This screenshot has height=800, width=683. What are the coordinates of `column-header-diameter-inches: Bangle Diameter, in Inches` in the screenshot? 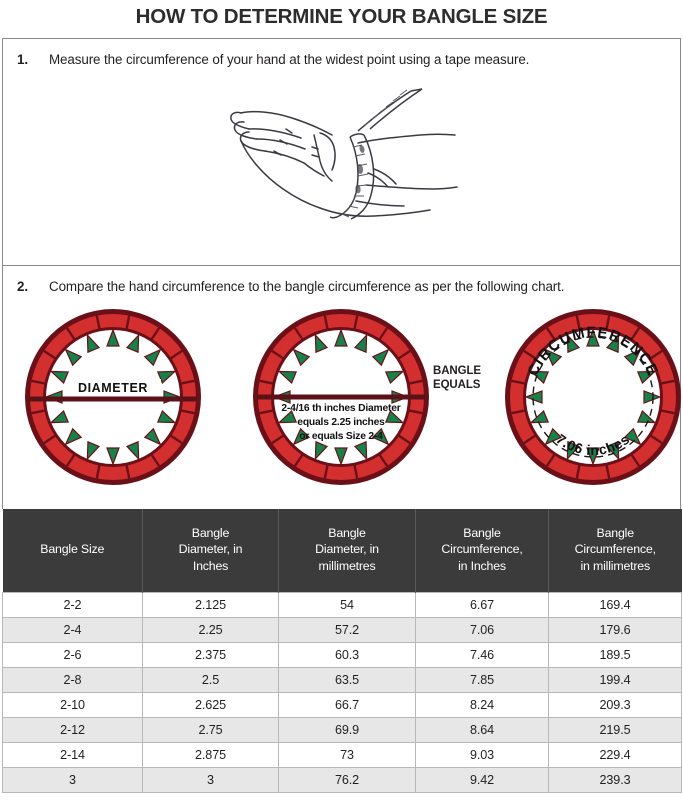 It's located at (210, 550).